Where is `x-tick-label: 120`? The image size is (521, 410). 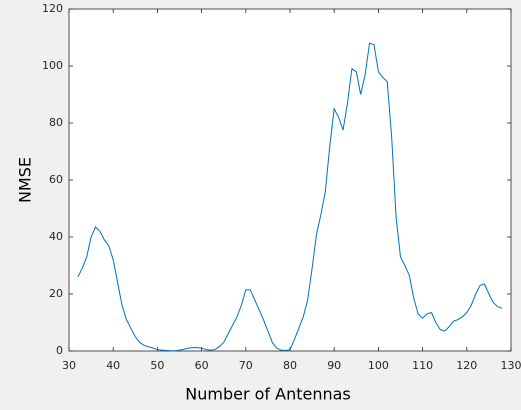
x-tick-label: 120 is located at coordinates (466, 365).